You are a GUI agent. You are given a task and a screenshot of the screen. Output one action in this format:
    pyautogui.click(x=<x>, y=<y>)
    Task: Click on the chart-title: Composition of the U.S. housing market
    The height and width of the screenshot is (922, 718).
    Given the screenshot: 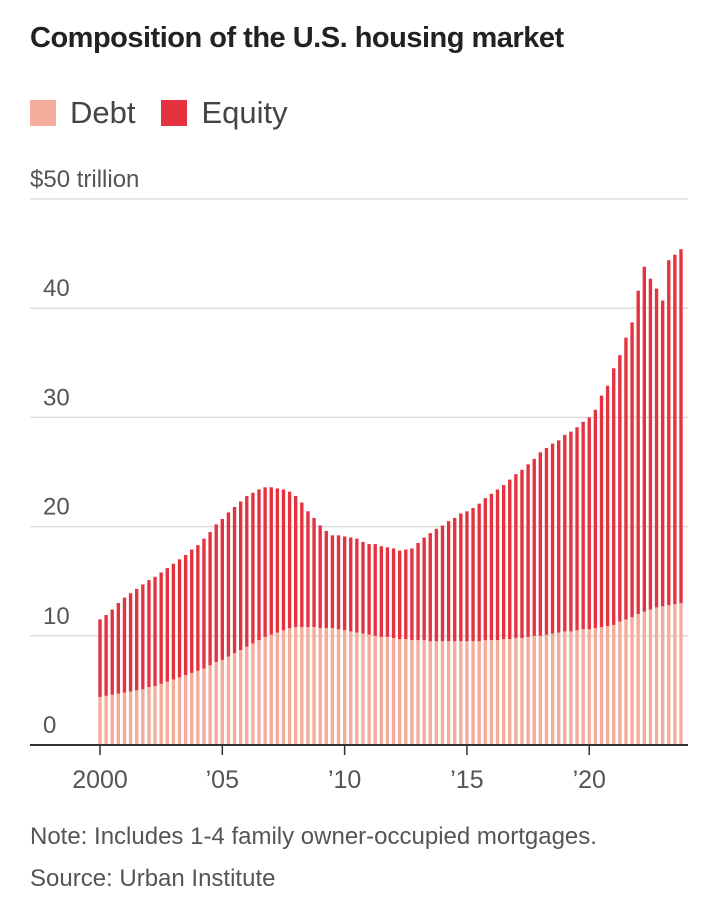 What is the action you would take?
    pyautogui.click(x=297, y=38)
    